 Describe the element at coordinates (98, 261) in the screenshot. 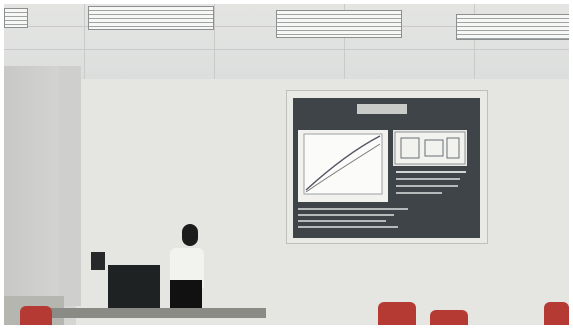

I see `desk-monitor` at that location.